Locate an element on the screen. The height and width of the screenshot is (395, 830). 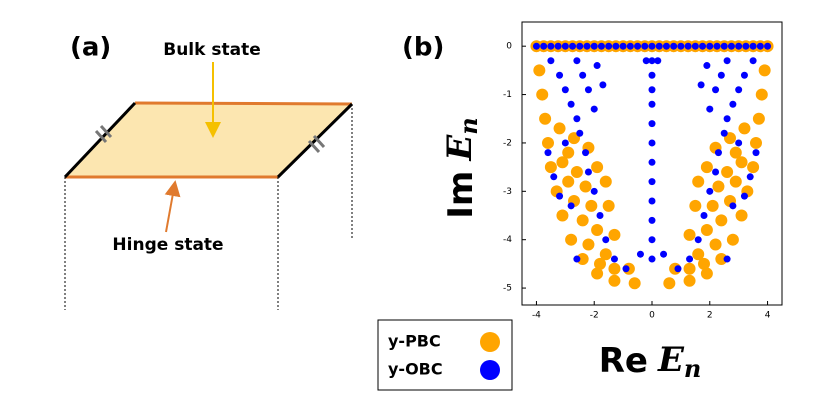
hinge-label: Hinge state is located at coordinates (167, 245).